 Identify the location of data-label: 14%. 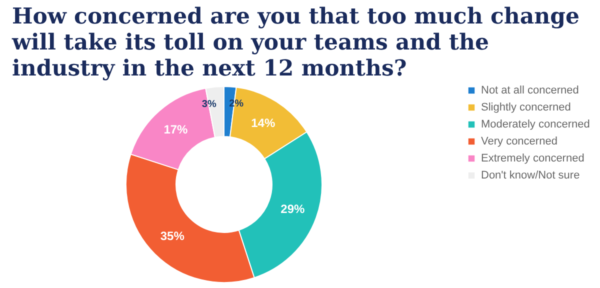
(263, 123).